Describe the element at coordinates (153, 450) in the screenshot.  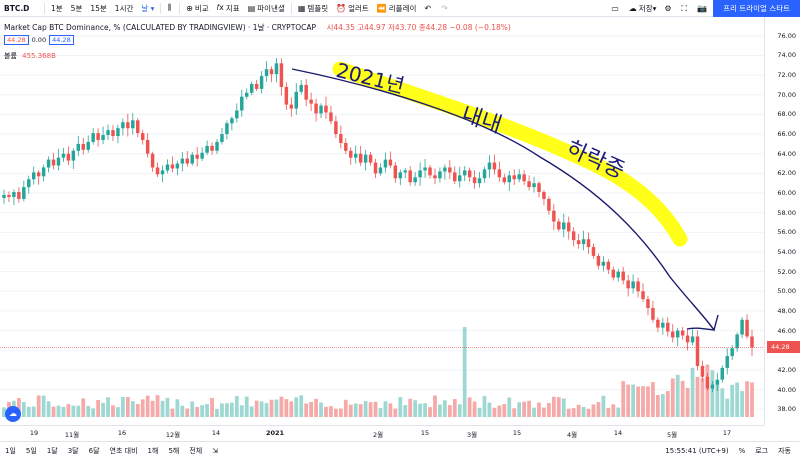
I see `range-1y: 1해` at that location.